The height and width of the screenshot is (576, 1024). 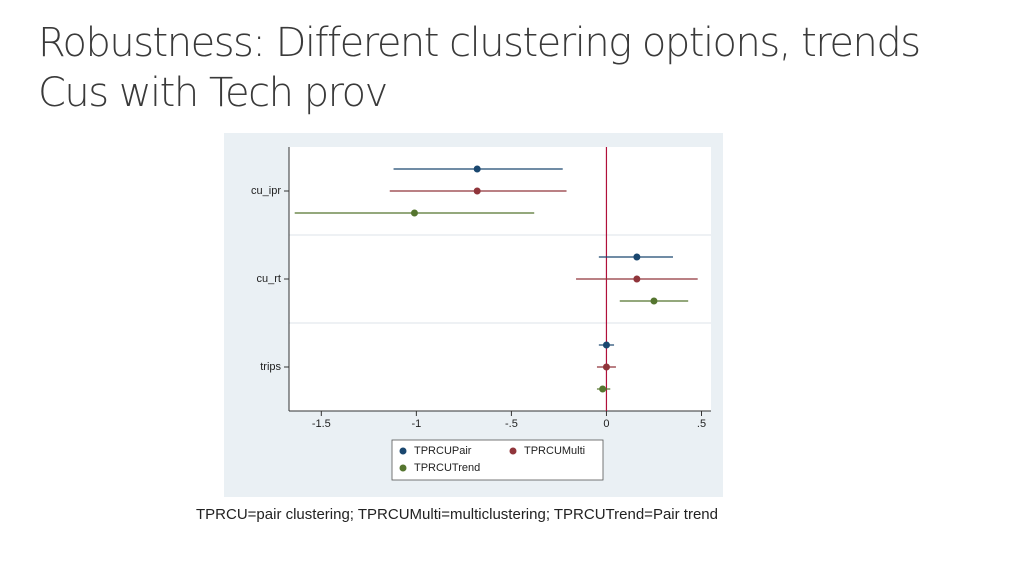 I want to click on y-tick-label: cu_ipr, so click(x=266, y=191).